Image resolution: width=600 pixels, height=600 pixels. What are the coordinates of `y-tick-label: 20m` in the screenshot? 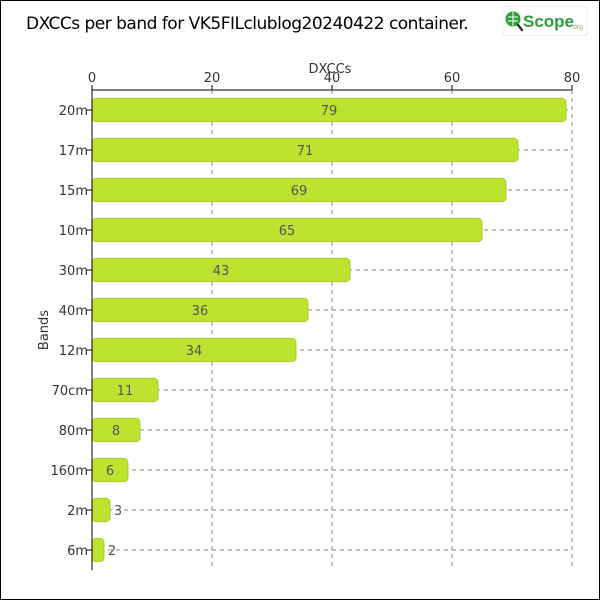 It's located at (73, 111).